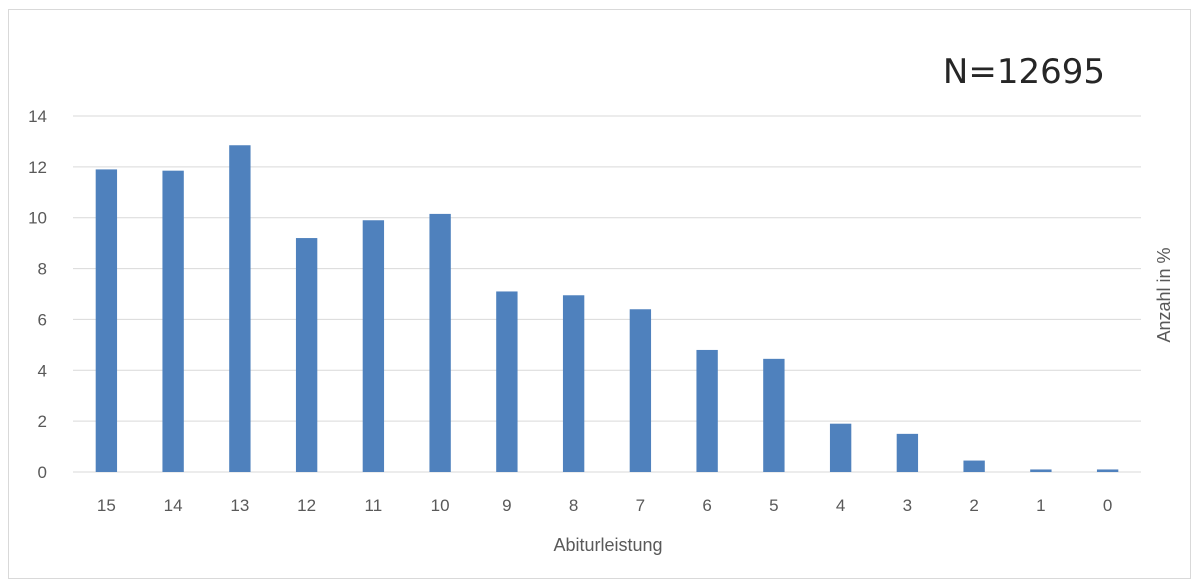 Image resolution: width=1200 pixels, height=583 pixels. Describe the element at coordinates (37, 116) in the screenshot. I see `y-tick-label: 14` at that location.